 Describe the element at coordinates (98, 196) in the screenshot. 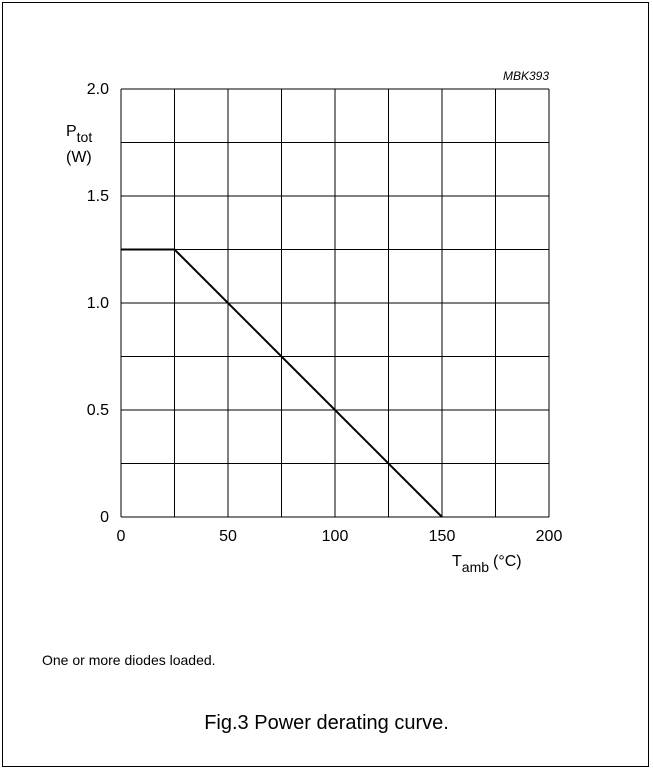

I see `y-tick-label: 1.5` at that location.